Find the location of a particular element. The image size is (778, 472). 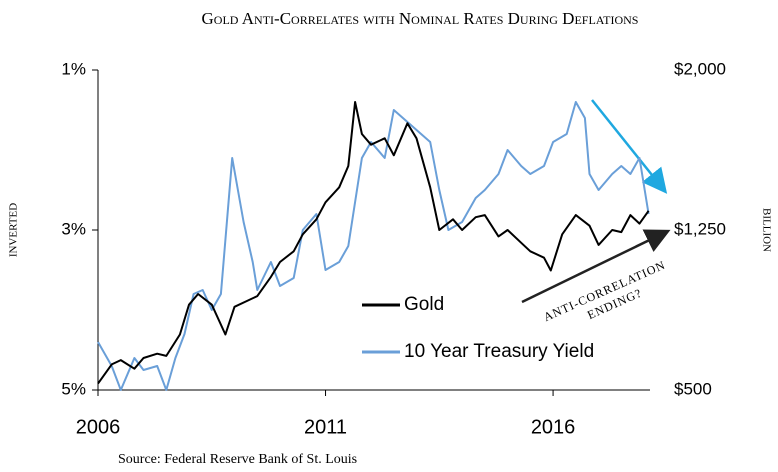

annotation: Anti-Correlation Ending? is located at coordinates (604, 291).